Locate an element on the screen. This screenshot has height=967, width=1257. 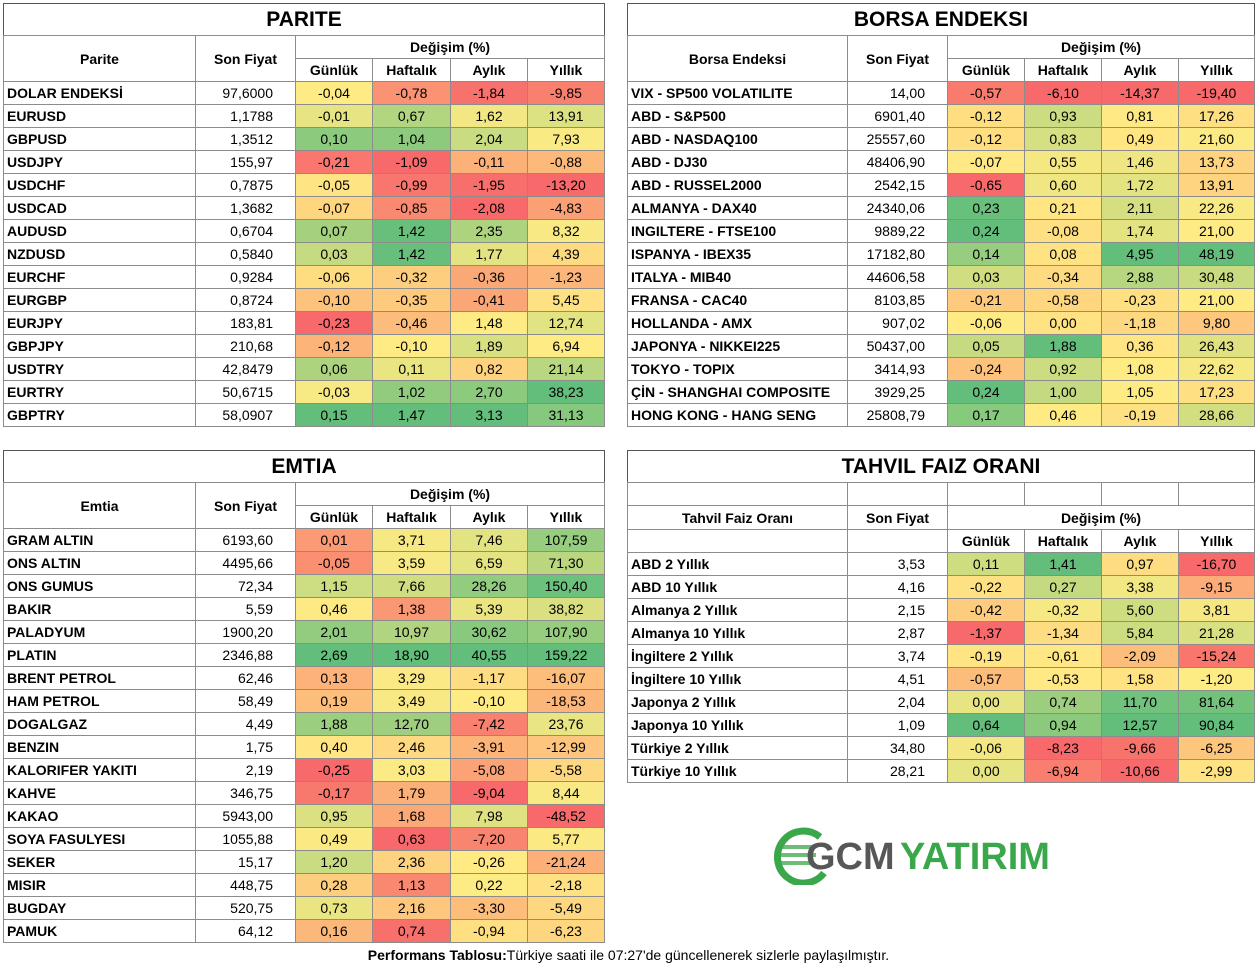
change-cell: -1,18 is located at coordinates (1140, 323).